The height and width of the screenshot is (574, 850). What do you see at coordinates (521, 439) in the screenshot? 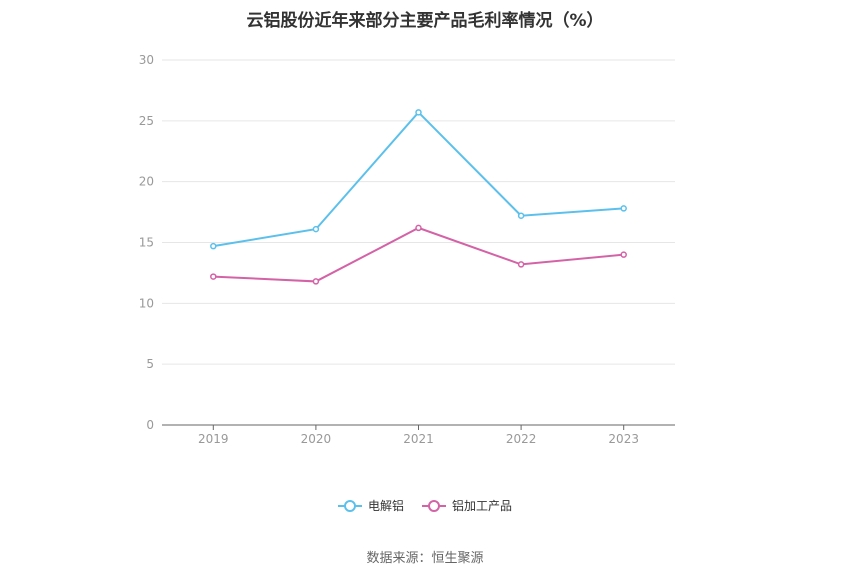
I see `x-tick-label: 2022` at bounding box center [521, 439].